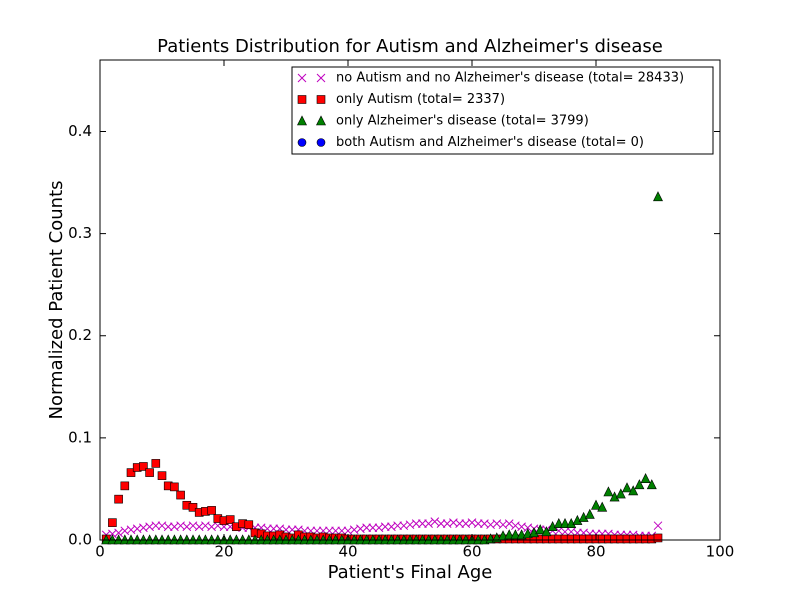 This screenshot has height=604, width=800. Describe the element at coordinates (502, 110) in the screenshot. I see `legend-box` at that location.